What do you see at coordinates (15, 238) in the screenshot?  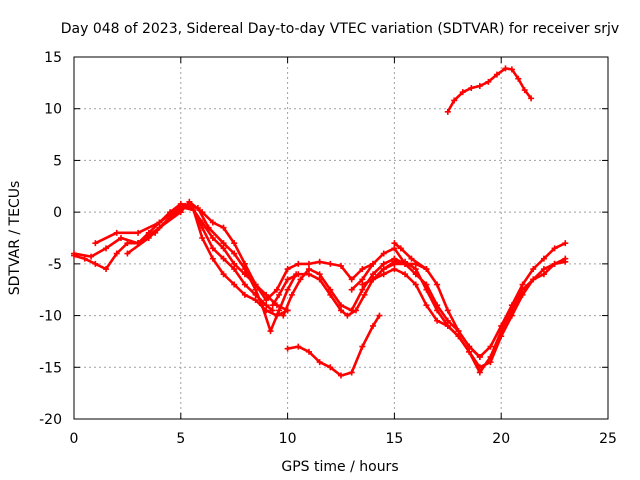 I see `y-axis-label: SDTVAR / TECUs` at bounding box center [15, 238].